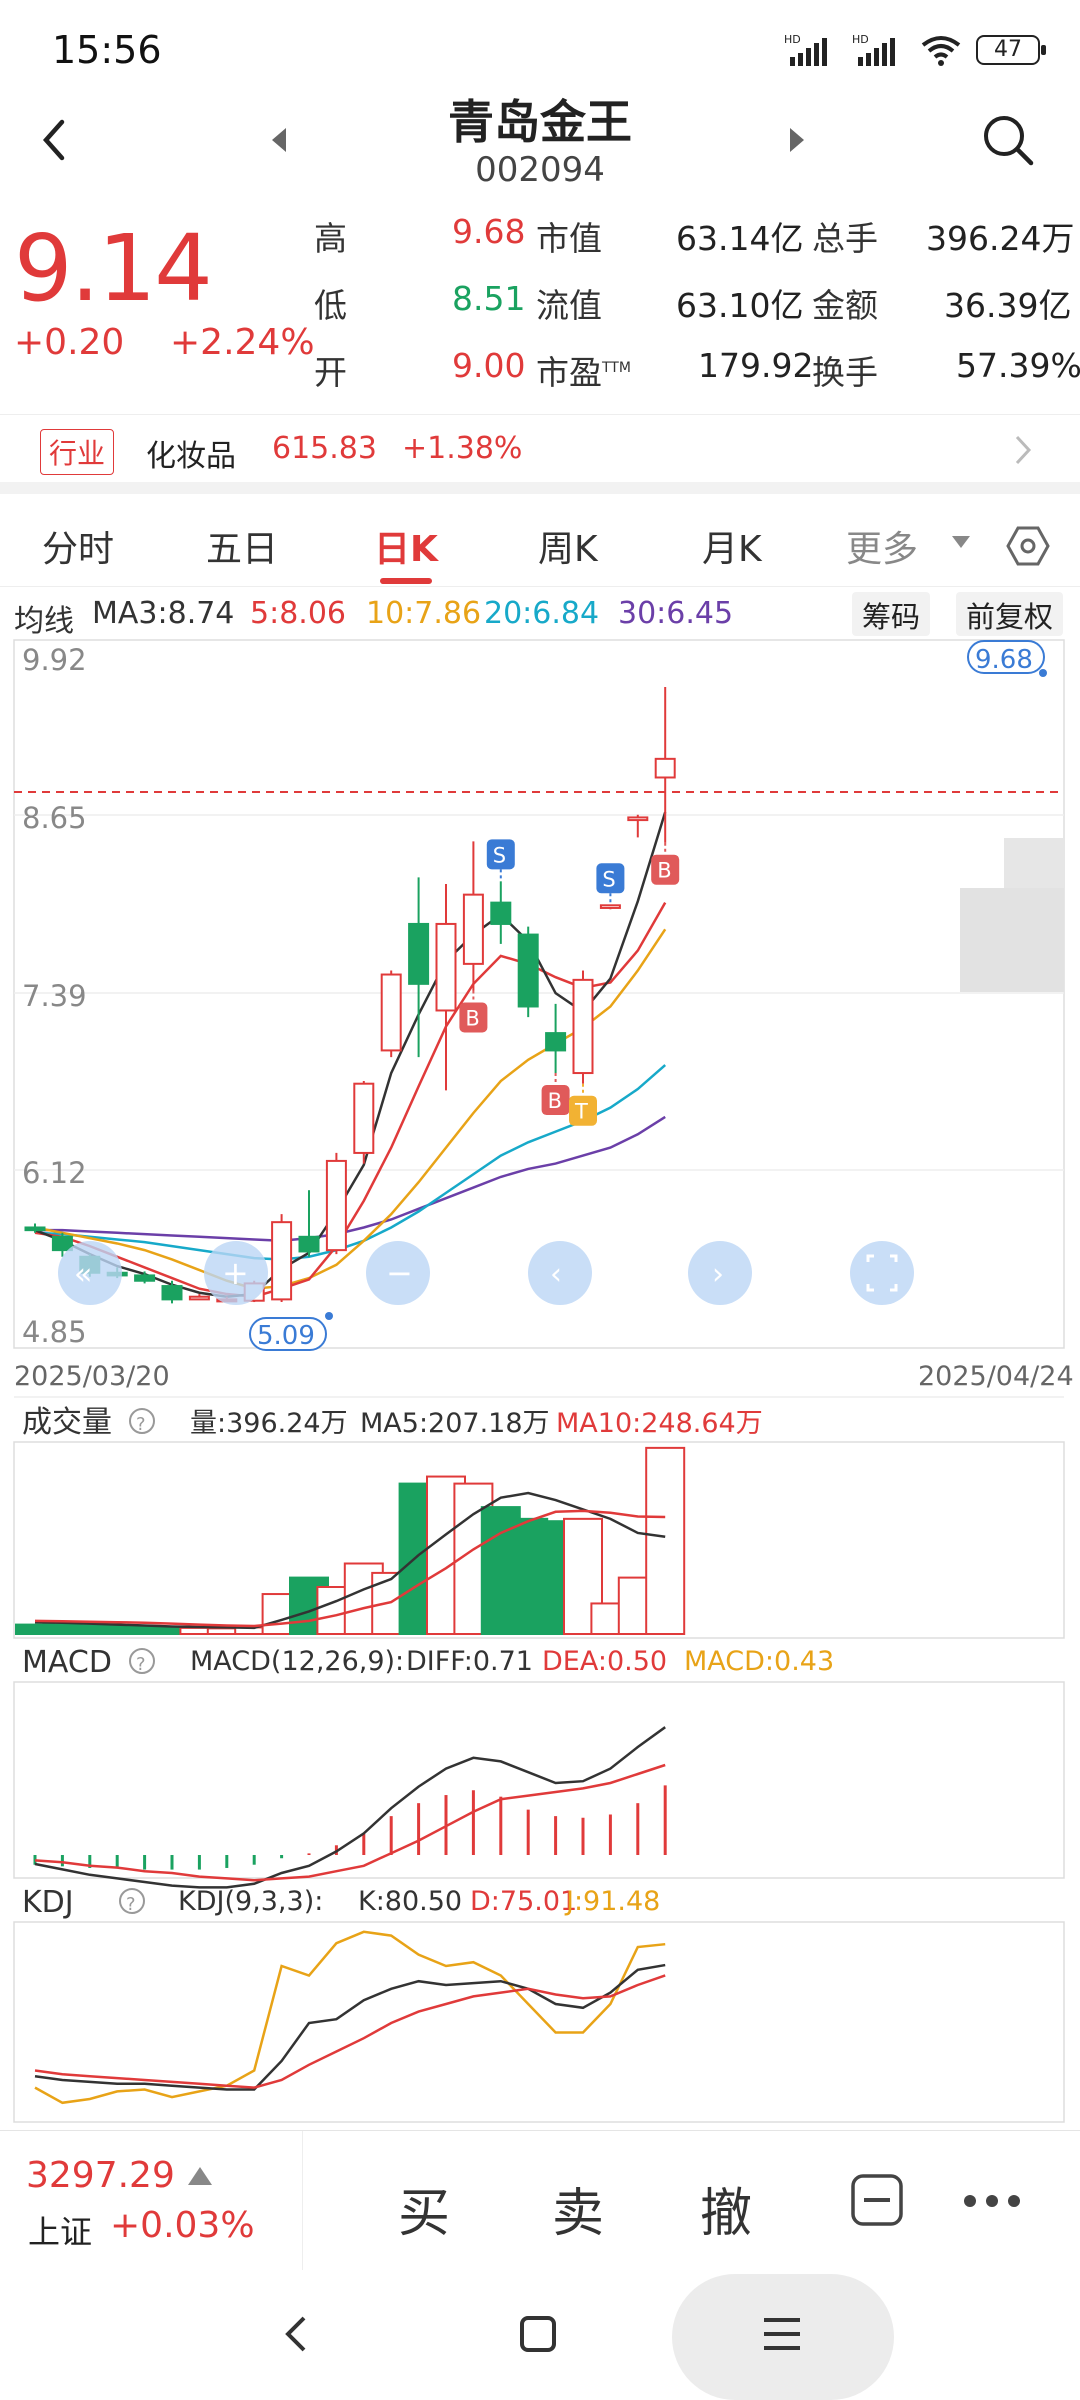 The image size is (1080, 2400). Describe the element at coordinates (191, 456) in the screenshot. I see `industry-name: 化妆品` at that location.